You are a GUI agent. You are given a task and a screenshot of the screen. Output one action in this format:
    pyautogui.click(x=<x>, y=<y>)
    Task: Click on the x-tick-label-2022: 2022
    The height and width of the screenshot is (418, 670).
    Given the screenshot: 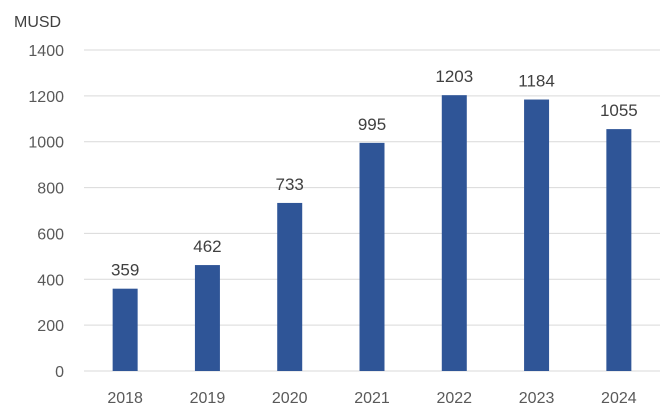 What is the action you would take?
    pyautogui.click(x=454, y=398)
    